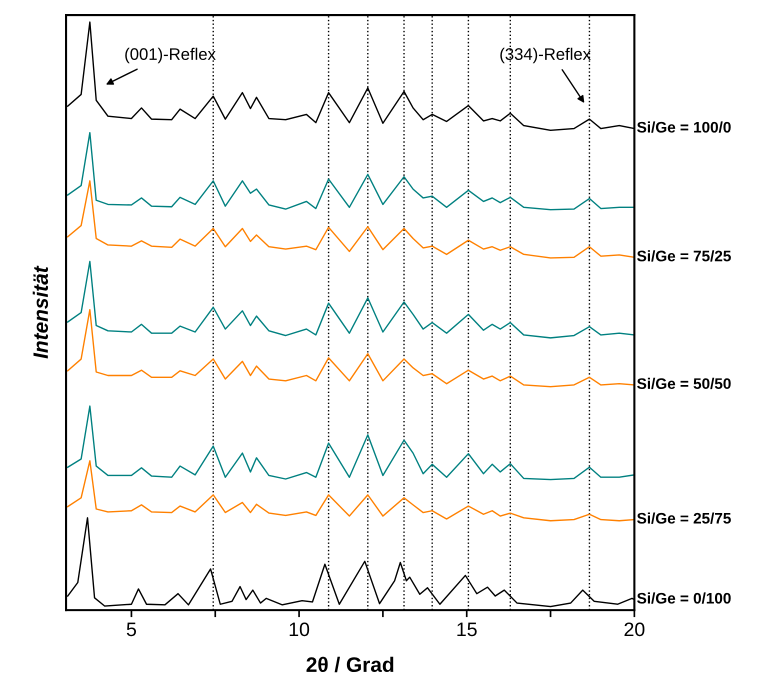 The image size is (768, 684). Describe the element at coordinates (684, 384) in the screenshot. I see `series-label: Si/Ge = 50/50` at that location.